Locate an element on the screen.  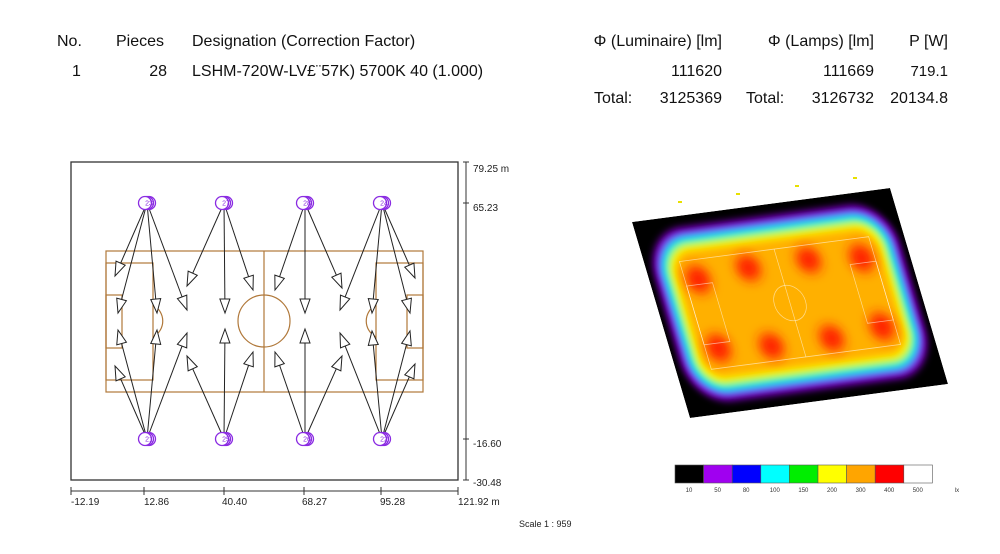
aiming-arrows is located at coordinates (265, 321).